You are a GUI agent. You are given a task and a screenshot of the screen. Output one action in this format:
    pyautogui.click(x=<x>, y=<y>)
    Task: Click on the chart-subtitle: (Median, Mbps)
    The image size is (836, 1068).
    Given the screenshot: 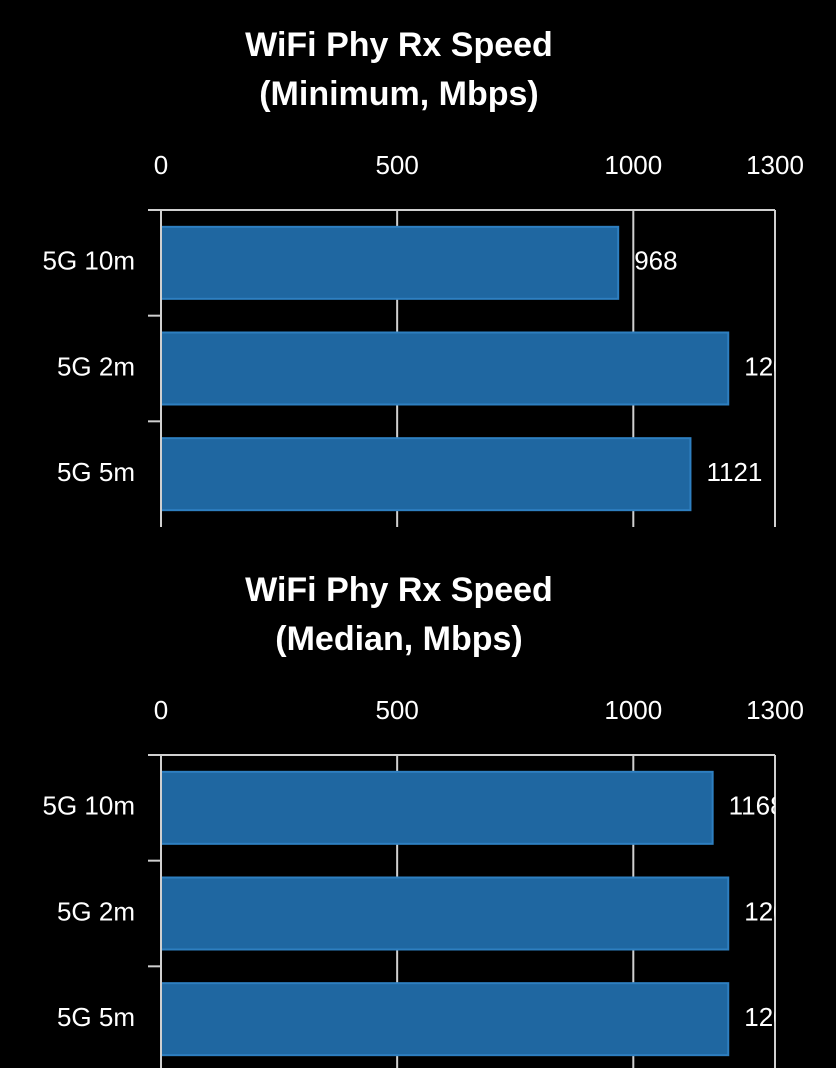 What is the action you would take?
    pyautogui.click(x=398, y=639)
    